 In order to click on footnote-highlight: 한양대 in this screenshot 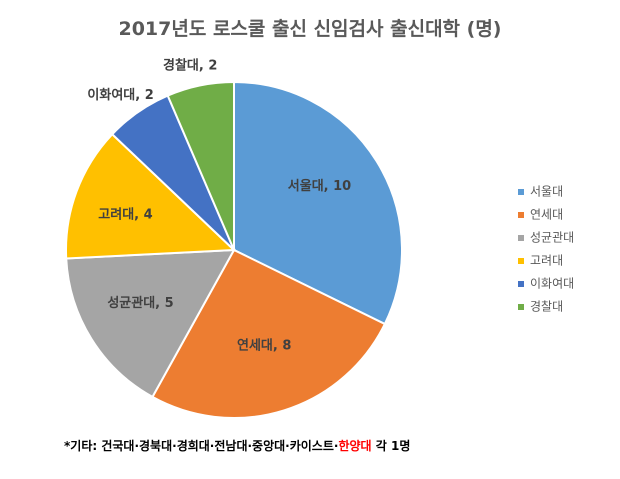, I will do `click(355, 446)`.